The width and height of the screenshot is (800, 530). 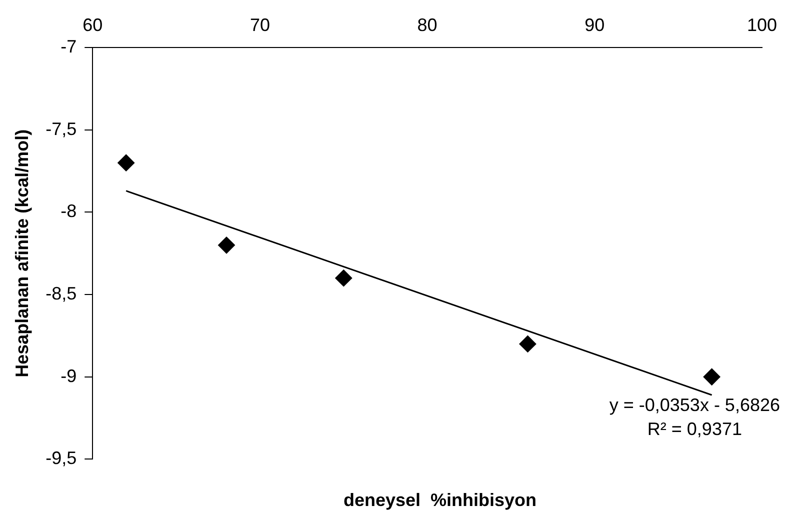 I want to click on x-tick-label: 70, so click(x=260, y=24).